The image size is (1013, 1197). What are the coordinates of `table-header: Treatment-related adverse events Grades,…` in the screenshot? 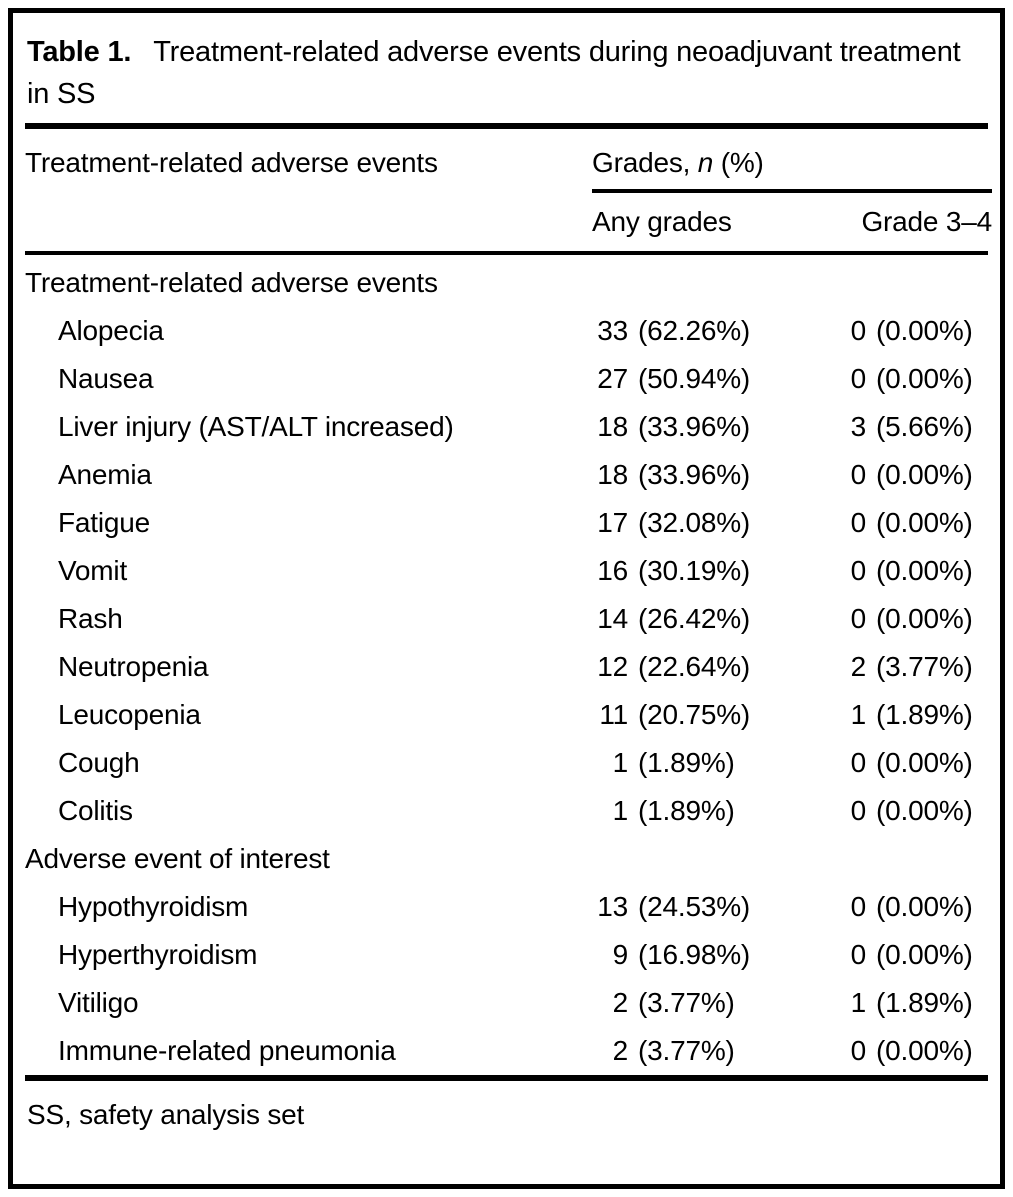 It's located at (508, 190).